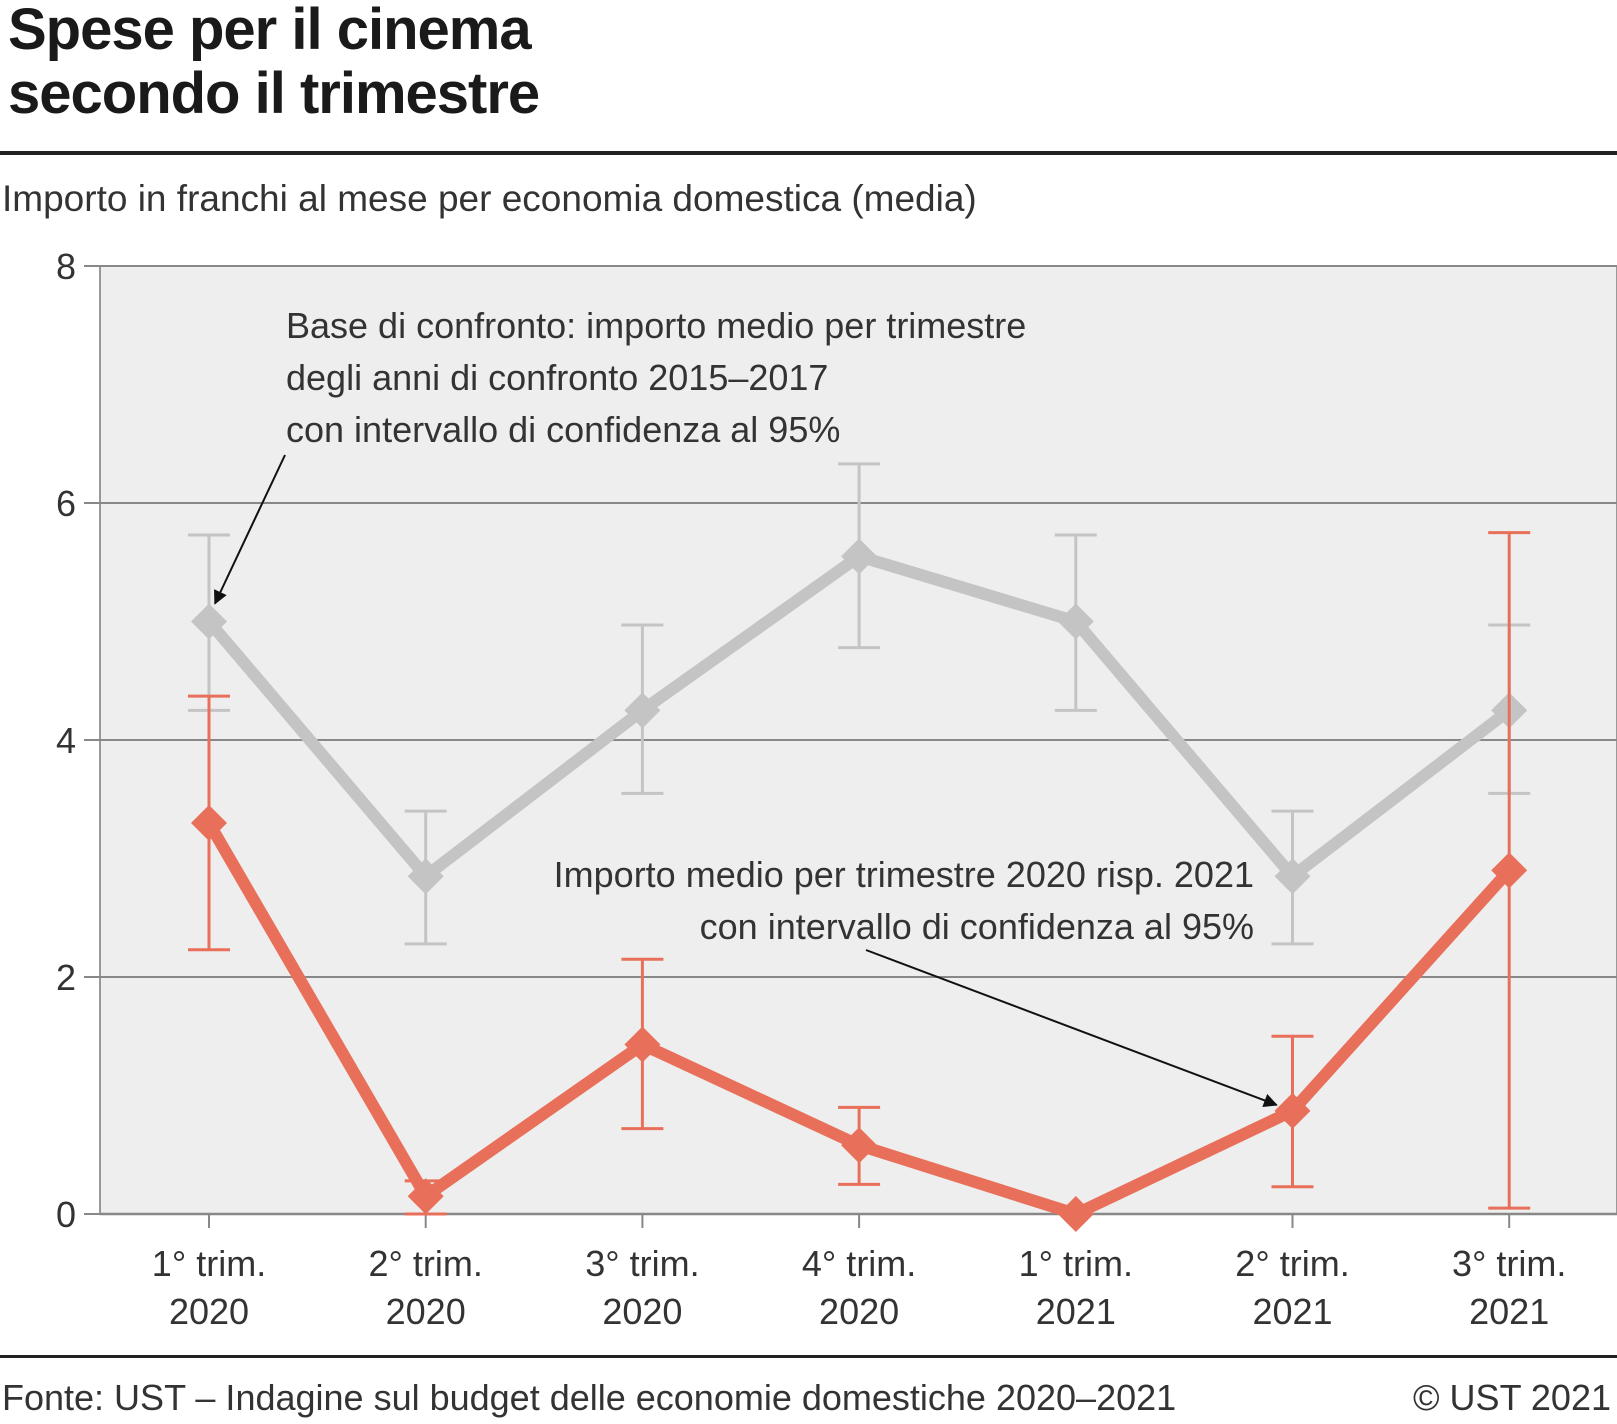  What do you see at coordinates (425, 1287) in the screenshot?
I see `x-tick-label: 2° trim. 2020` at bounding box center [425, 1287].